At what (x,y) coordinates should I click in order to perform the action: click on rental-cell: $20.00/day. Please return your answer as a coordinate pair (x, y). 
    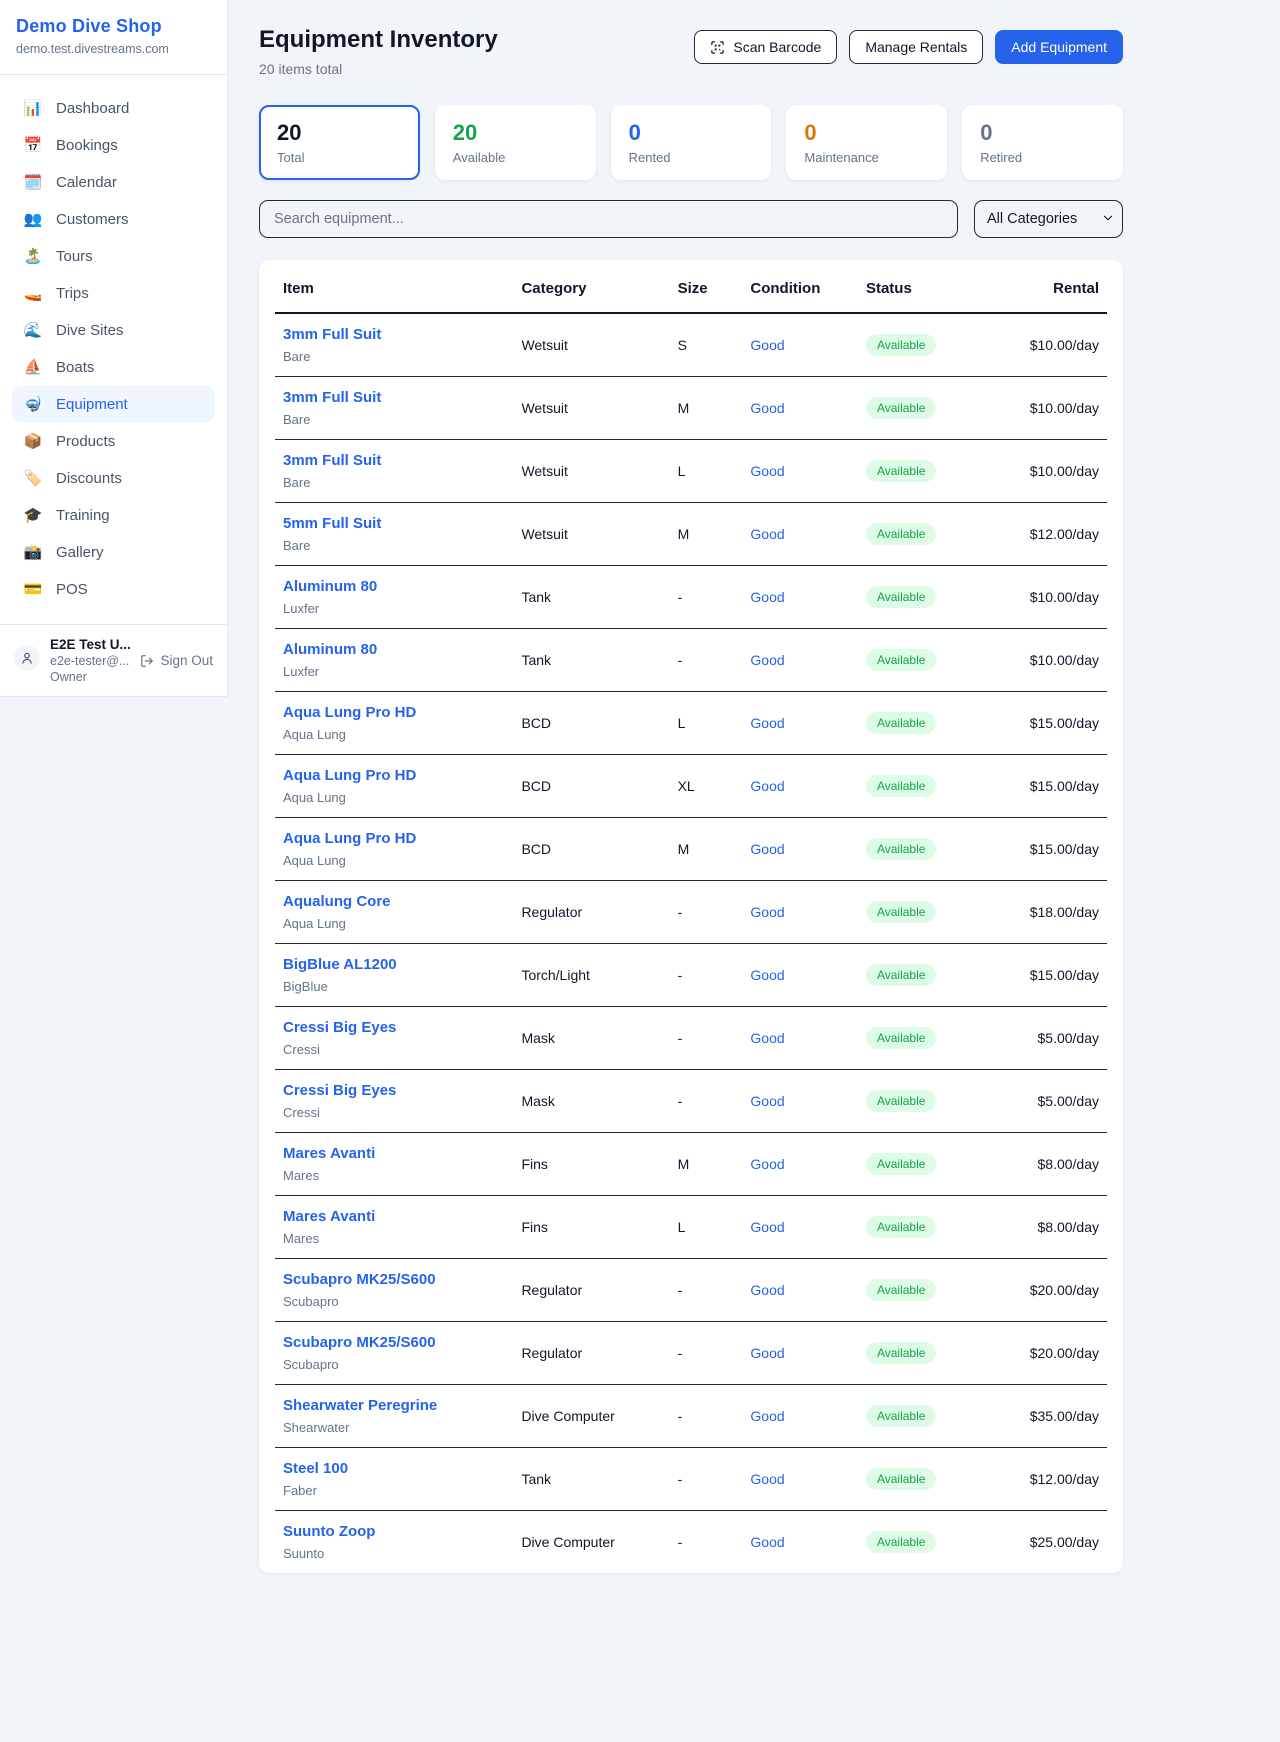
    Looking at the image, I should click on (1064, 1290).